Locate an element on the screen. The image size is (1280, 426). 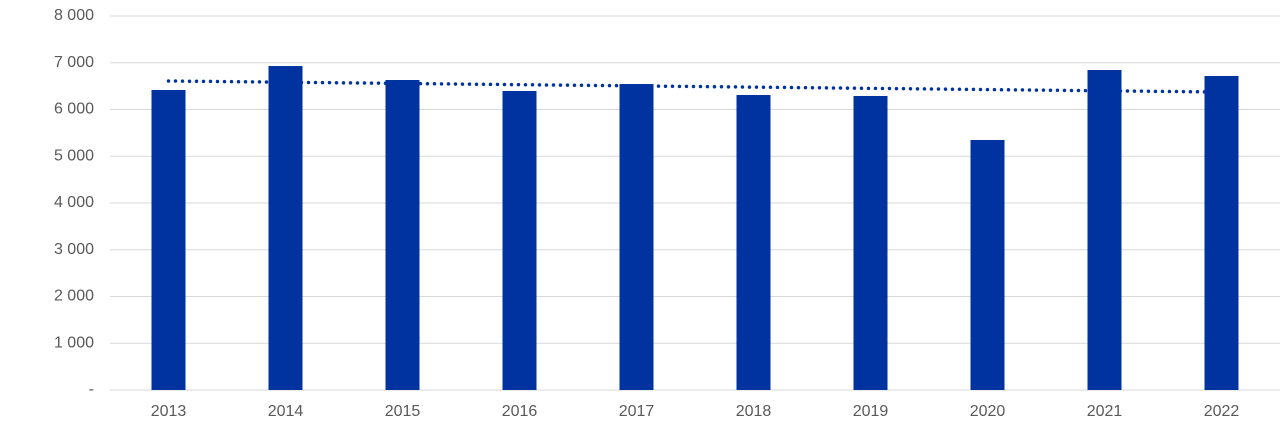
y-tick-label: 6 000 is located at coordinates (74, 109).